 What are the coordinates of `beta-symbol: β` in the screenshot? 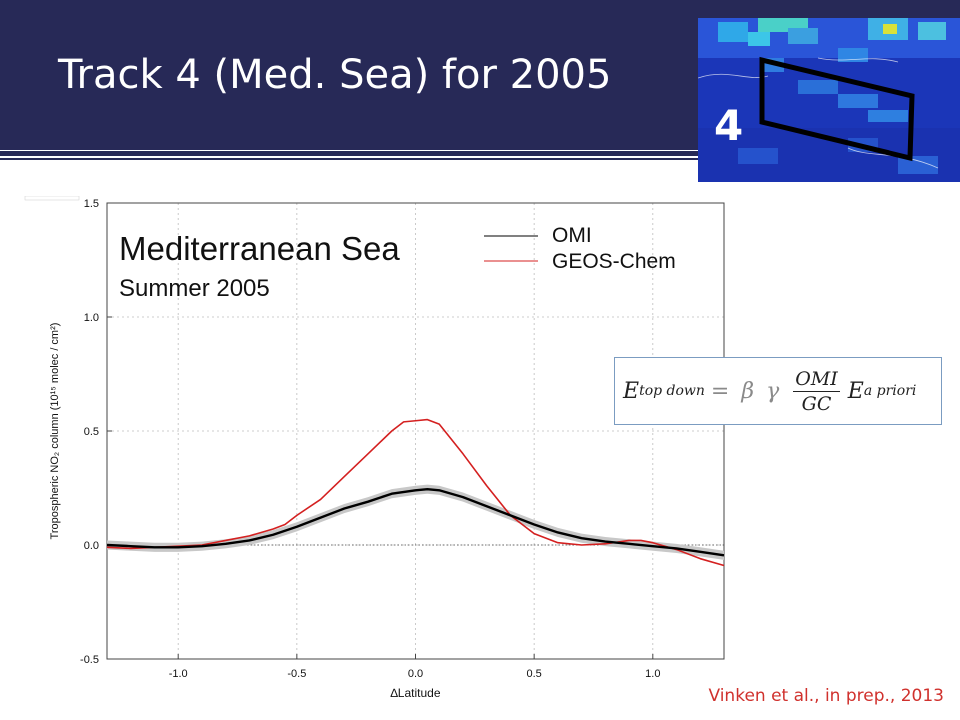 It's located at (748, 391).